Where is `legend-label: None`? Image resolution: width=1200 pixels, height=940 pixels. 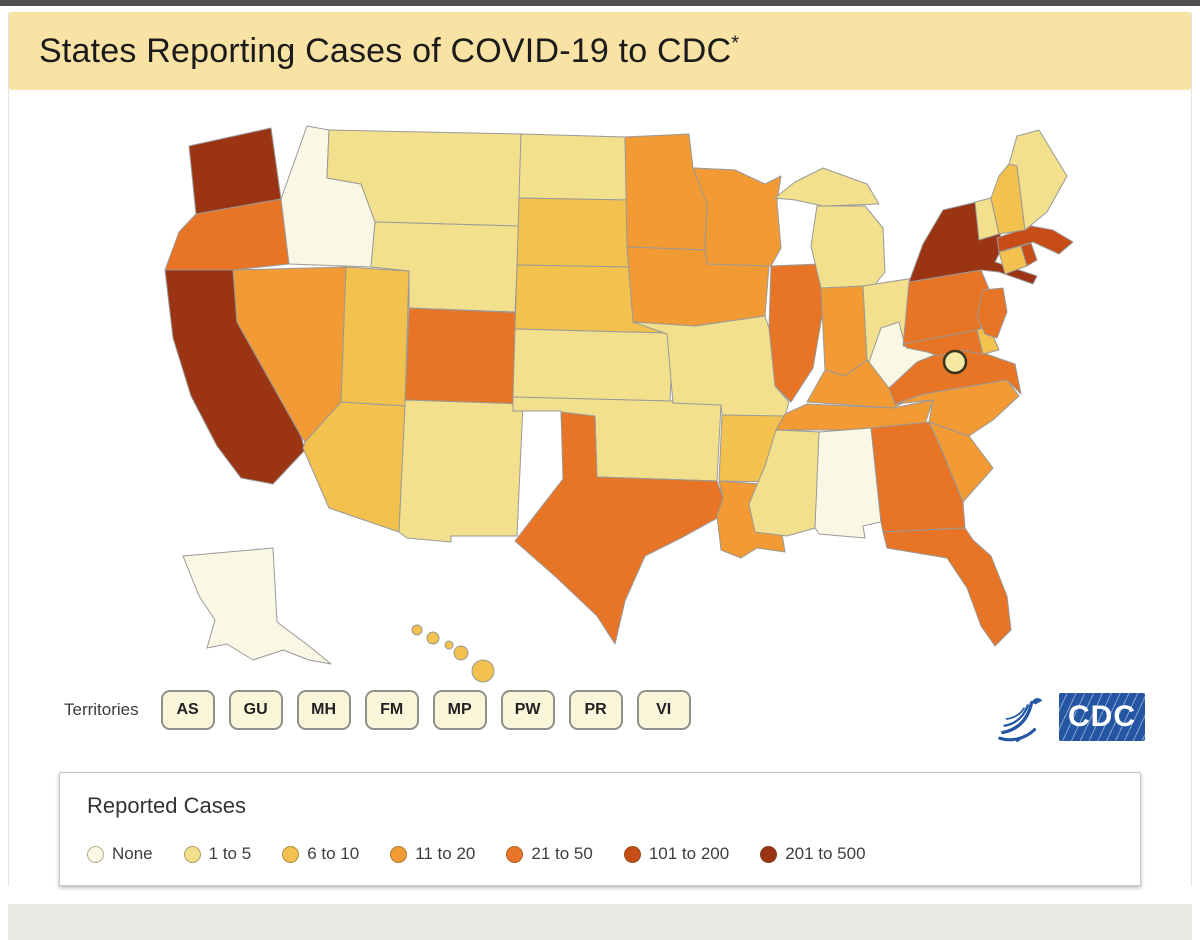
legend-label: None is located at coordinates (132, 853).